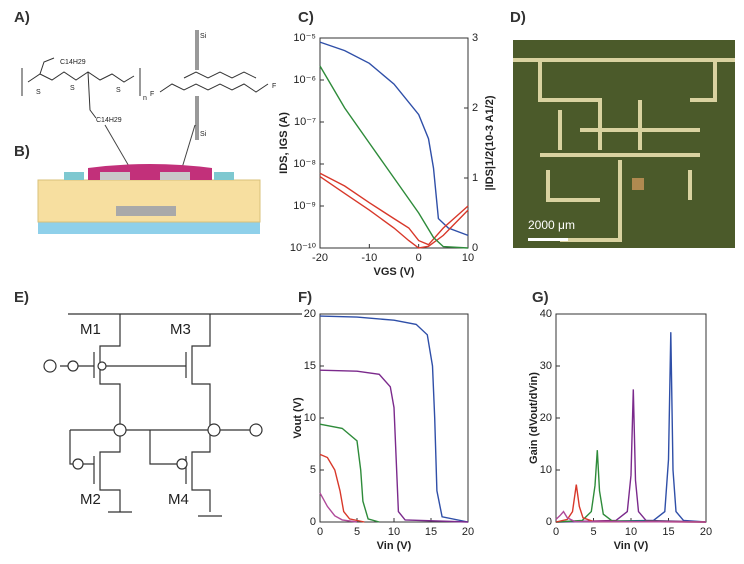 This screenshot has width=744, height=564. I want to click on y-tick-label: 10⁻¹⁰, so click(303, 248).